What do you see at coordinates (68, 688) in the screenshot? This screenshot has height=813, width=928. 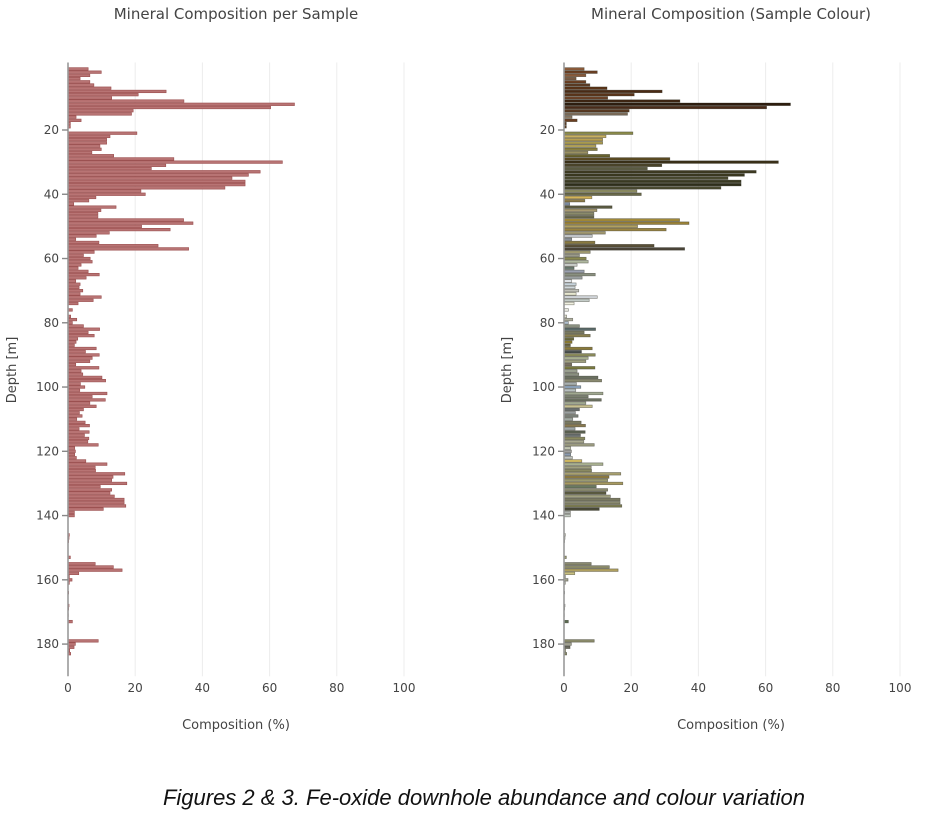 I see `x-tick-label: 0` at bounding box center [68, 688].